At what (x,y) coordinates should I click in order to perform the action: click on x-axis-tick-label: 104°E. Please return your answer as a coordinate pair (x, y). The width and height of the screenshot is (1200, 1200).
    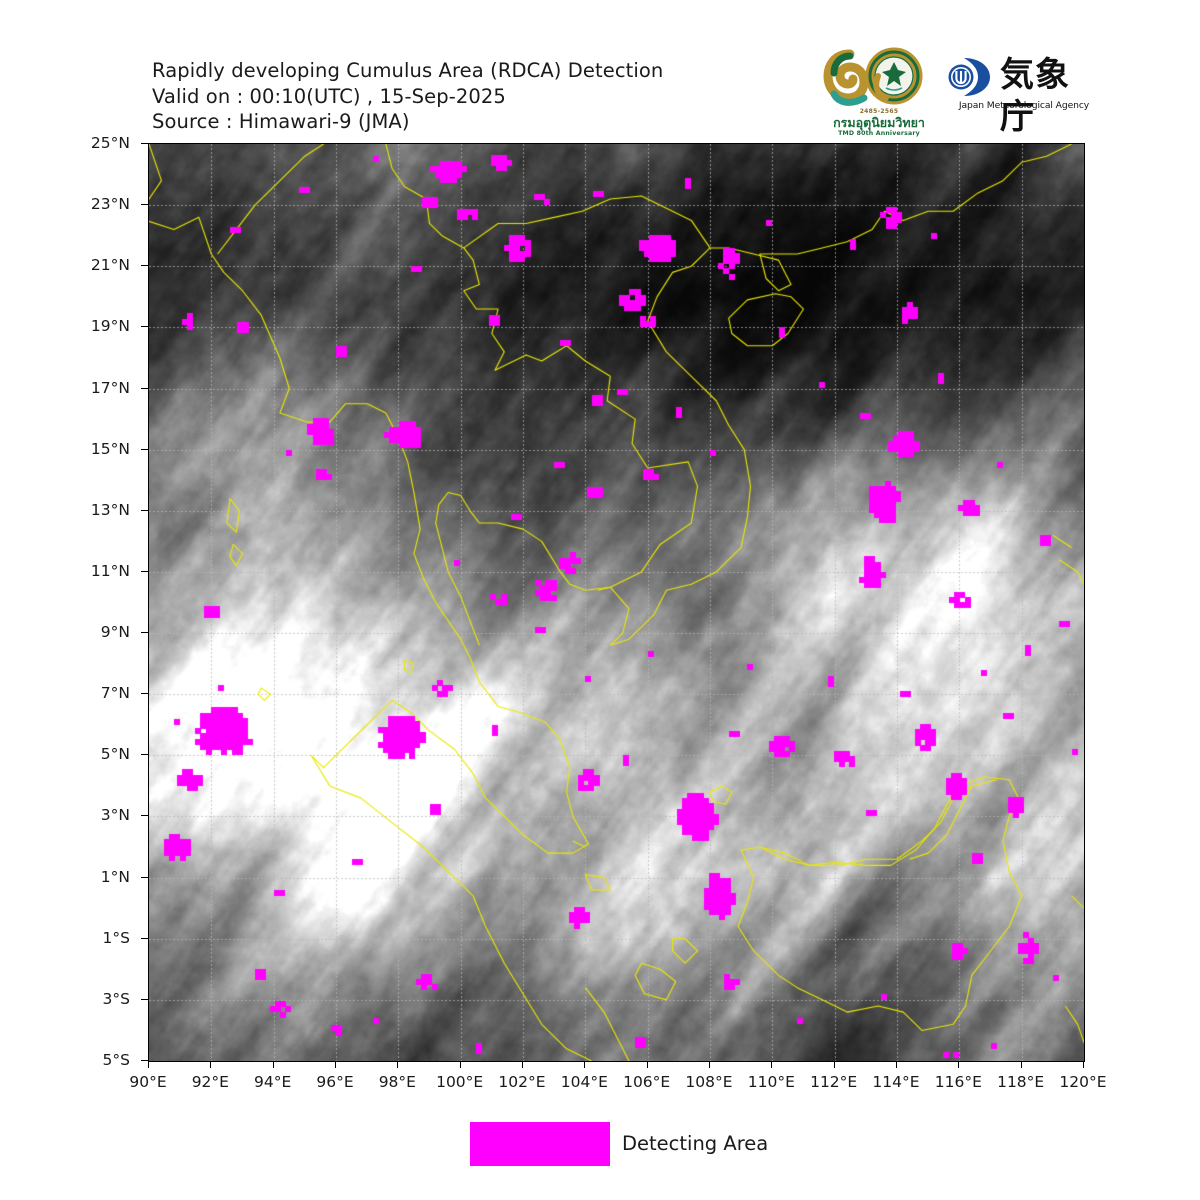
    Looking at the image, I should click on (584, 1082).